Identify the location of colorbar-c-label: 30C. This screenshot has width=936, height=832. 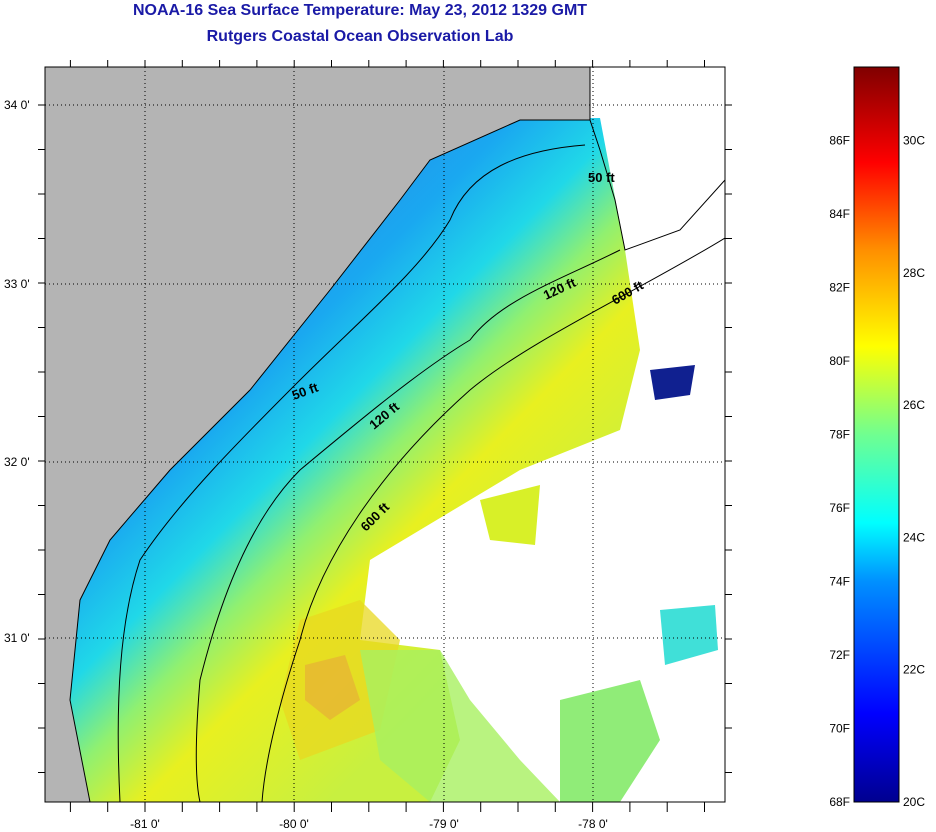
(914, 141).